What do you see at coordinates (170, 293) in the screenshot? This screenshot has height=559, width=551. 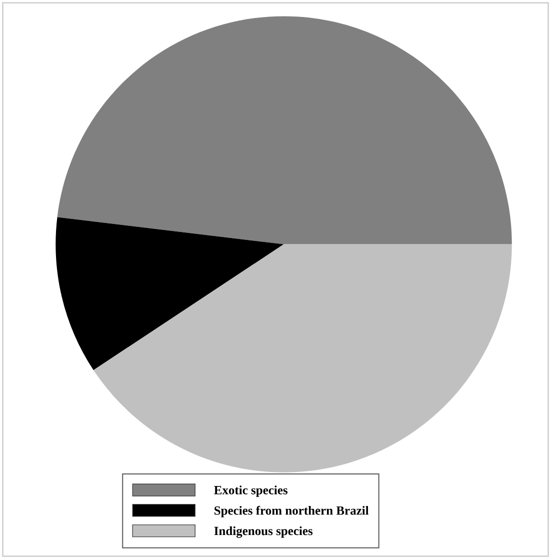 I see `pie-slice` at bounding box center [170, 293].